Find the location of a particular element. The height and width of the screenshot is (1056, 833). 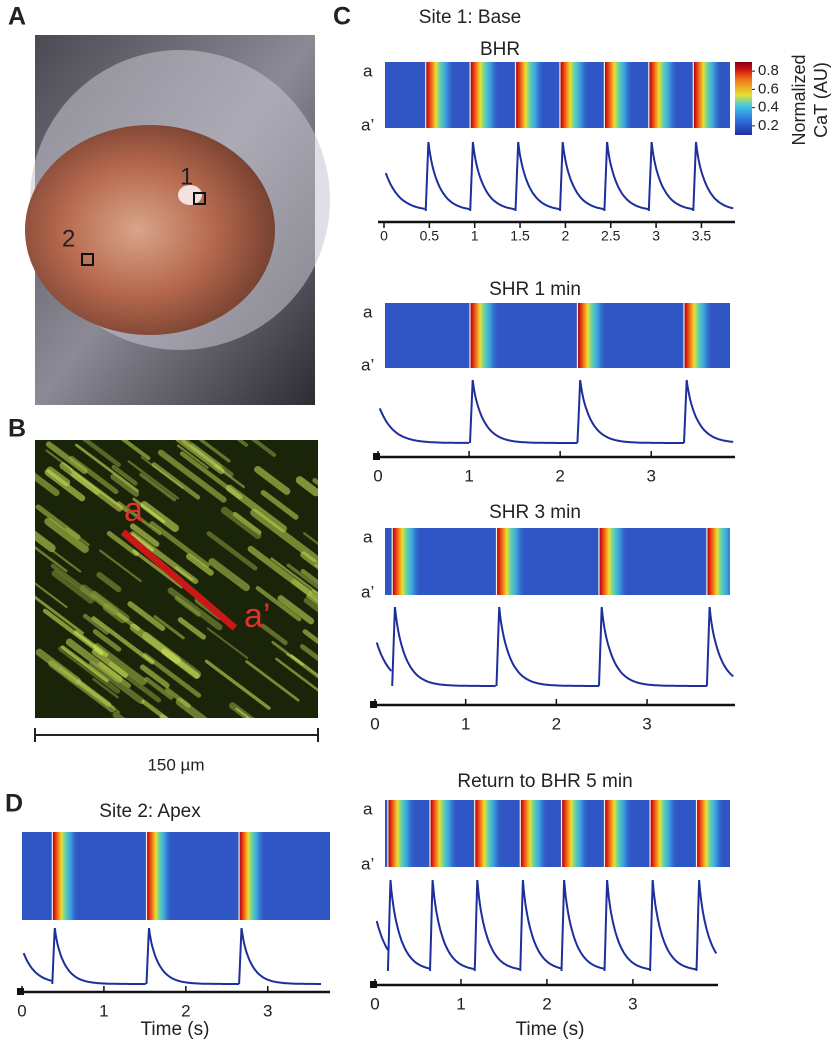

x-tick-label: 2.5 is located at coordinates (611, 236).